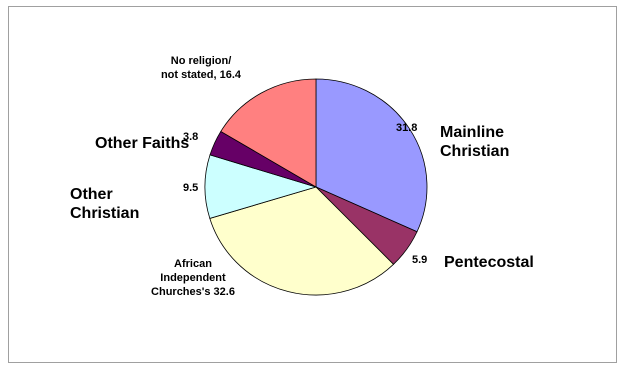 This screenshot has height=371, width=621. What do you see at coordinates (475, 142) in the screenshot?
I see `label-mainline-christian: Mainline Christian` at bounding box center [475, 142].